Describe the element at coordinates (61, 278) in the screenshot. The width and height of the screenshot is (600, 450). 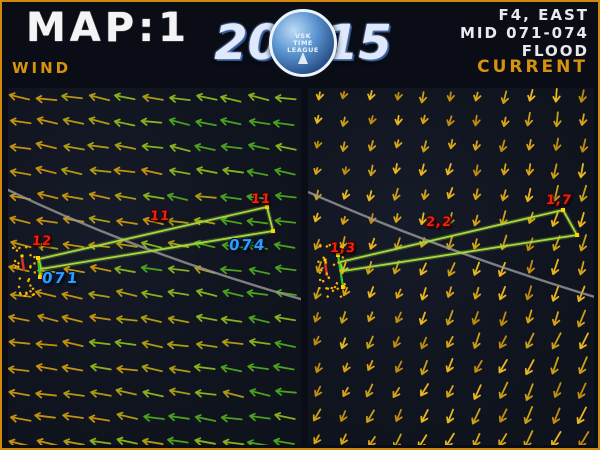
I see `wind-value-071: 071` at that location.